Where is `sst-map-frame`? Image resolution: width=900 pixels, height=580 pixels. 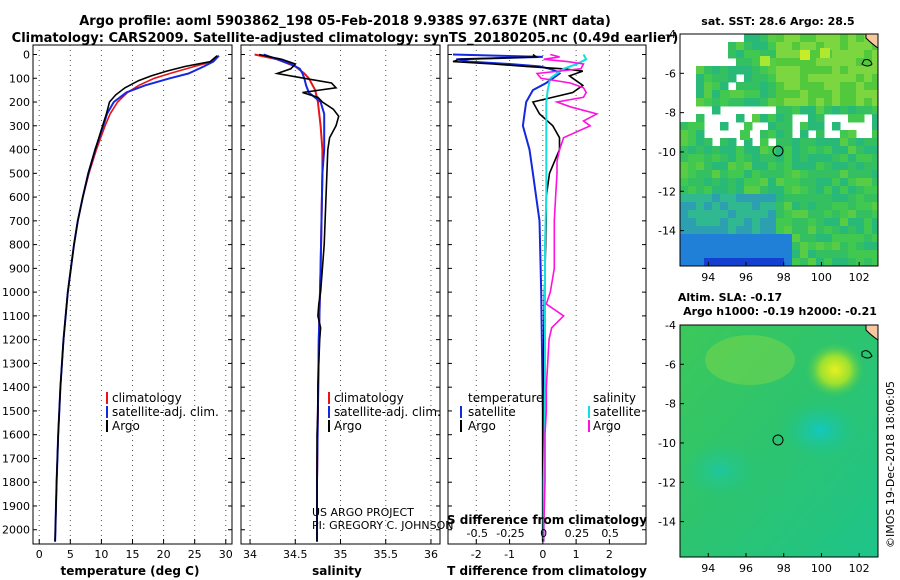
sst-map-frame is located at coordinates (779, 150).